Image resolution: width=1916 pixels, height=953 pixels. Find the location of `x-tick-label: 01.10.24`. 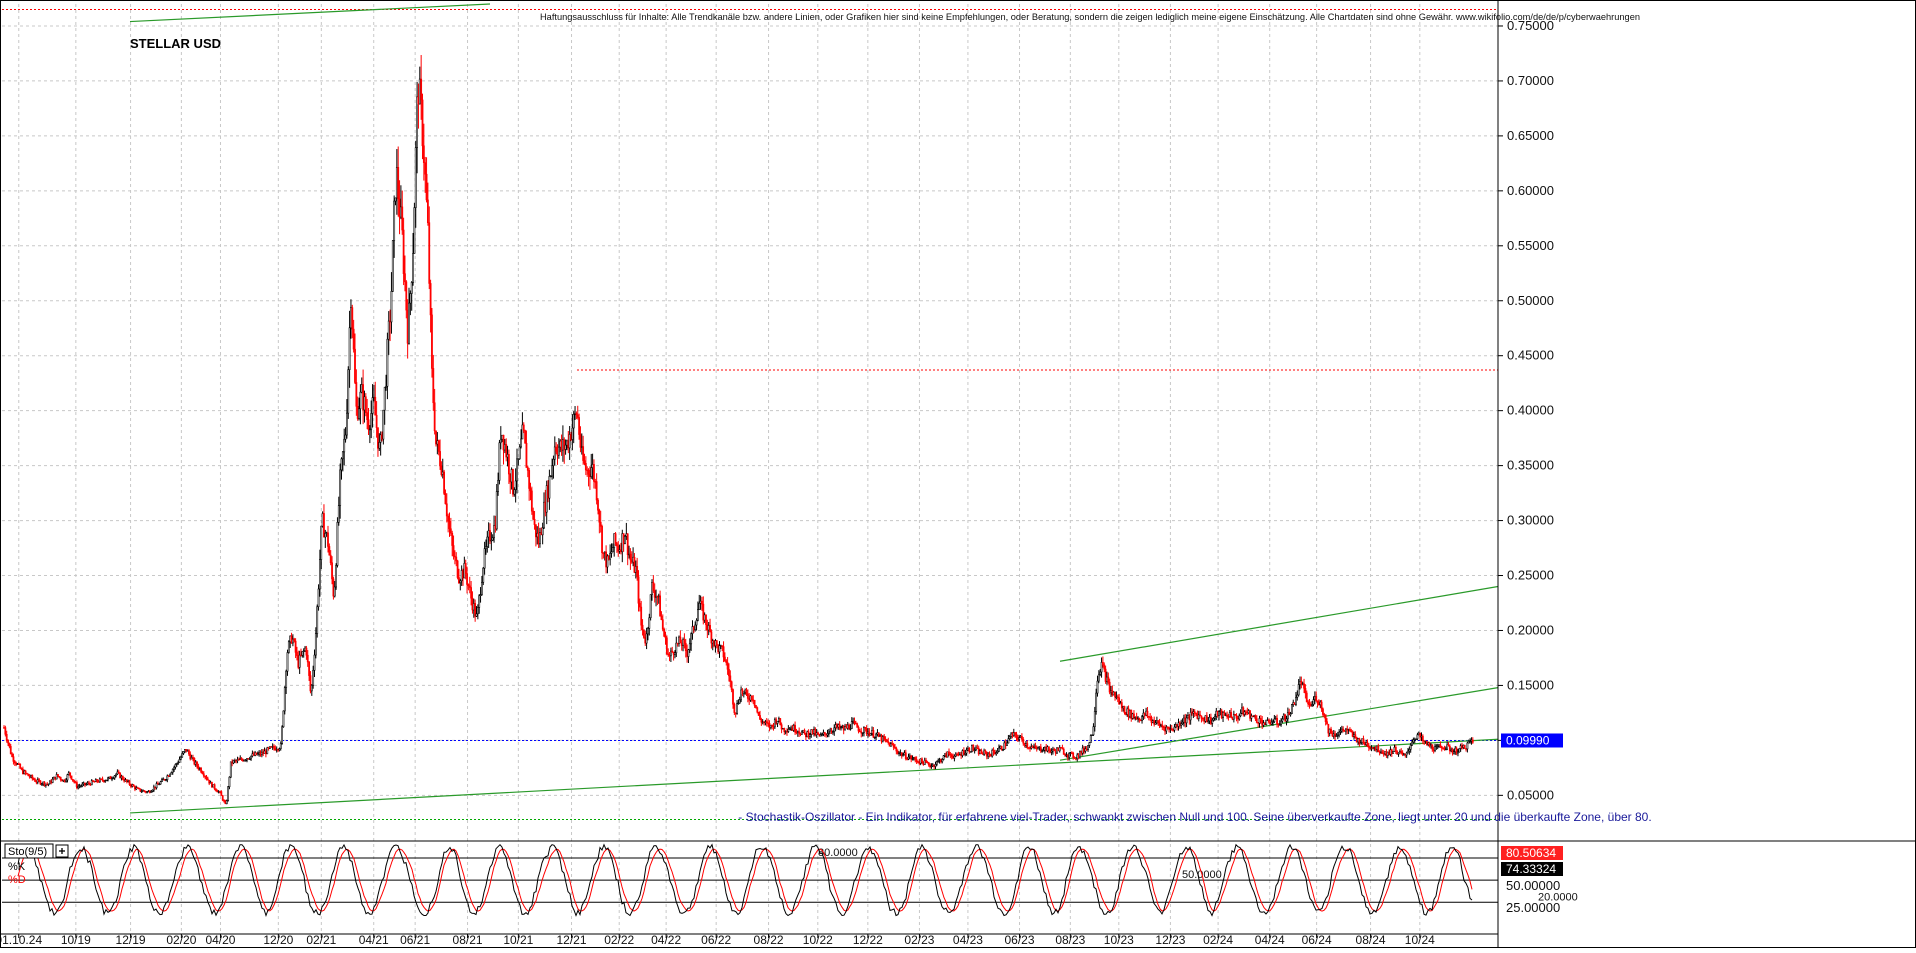

x-tick-label: 01.10.24 is located at coordinates (21, 940).